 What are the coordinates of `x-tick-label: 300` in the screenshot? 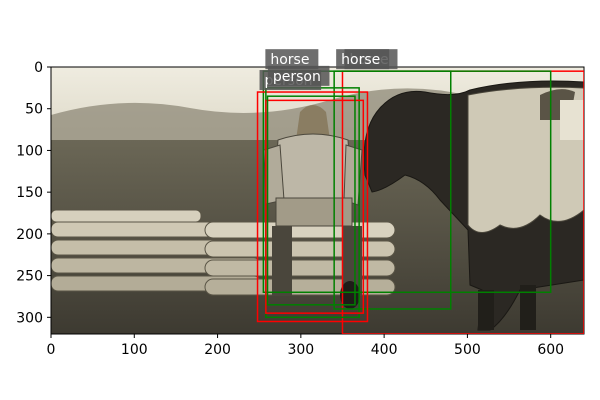 It's located at (300, 350).